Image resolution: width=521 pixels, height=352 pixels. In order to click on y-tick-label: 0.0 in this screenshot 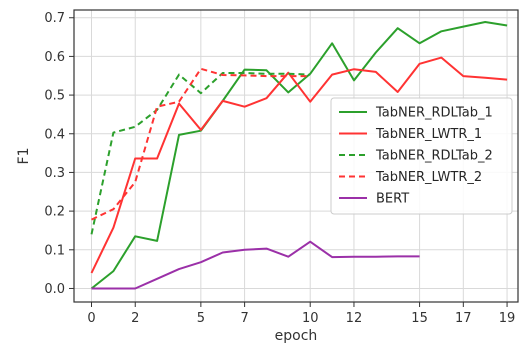, I will do `click(54, 289)`.